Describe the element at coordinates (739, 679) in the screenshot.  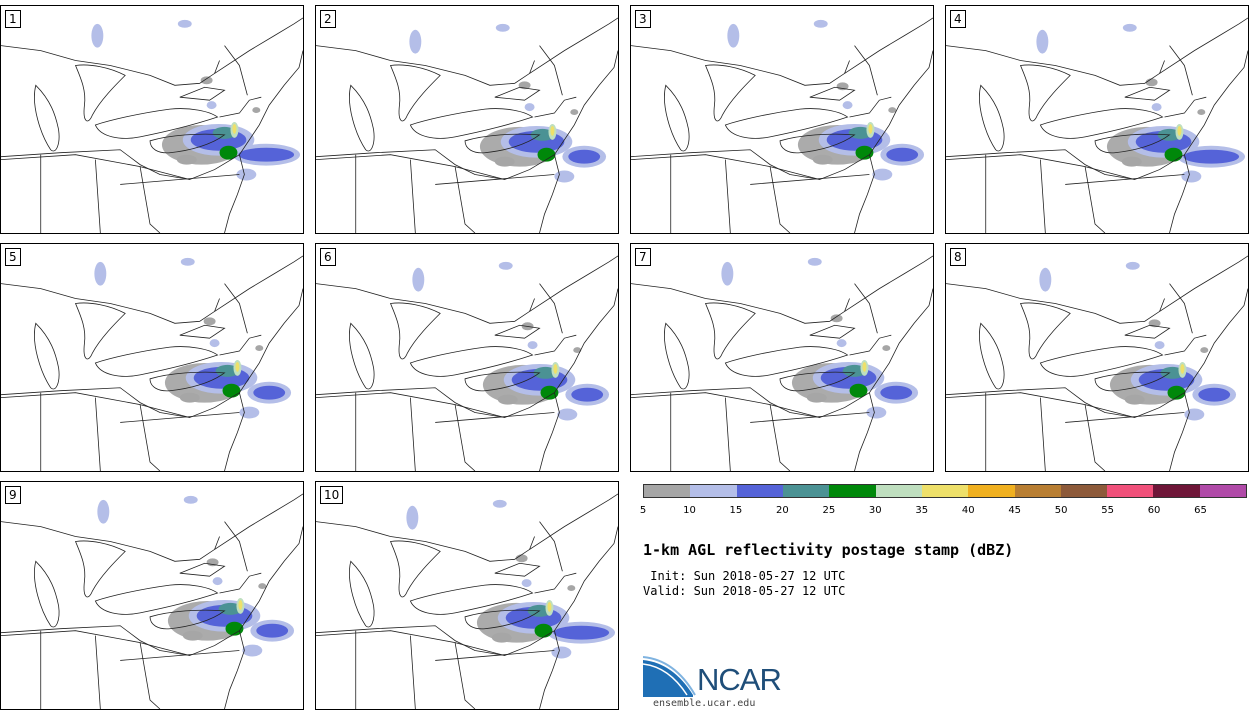
I see `ncar-logo-text: NCAR` at that location.